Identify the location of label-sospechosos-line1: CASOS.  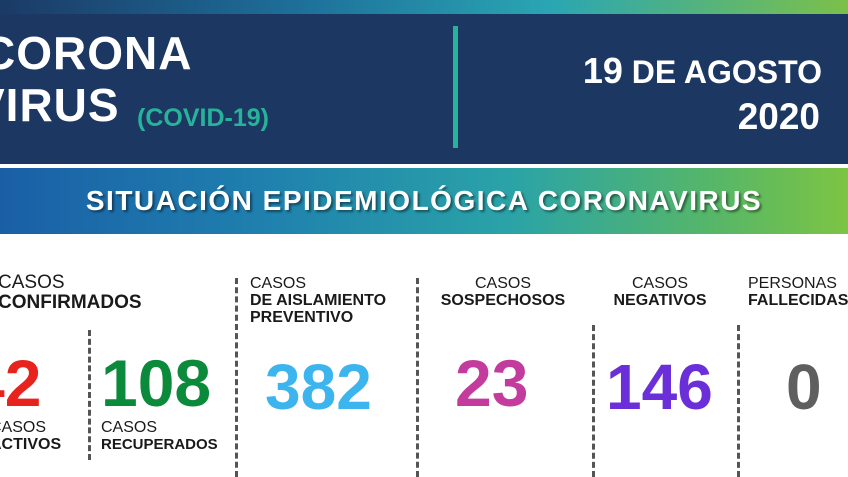
(502, 283).